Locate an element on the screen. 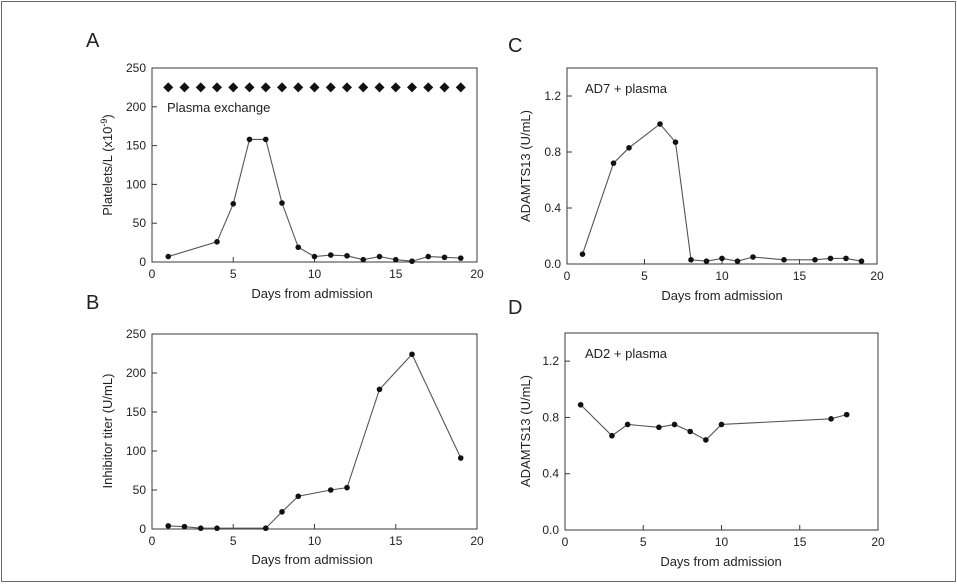 The width and height of the screenshot is (957, 588). panel-d-ytick-label: 0.4 is located at coordinates (550, 474).